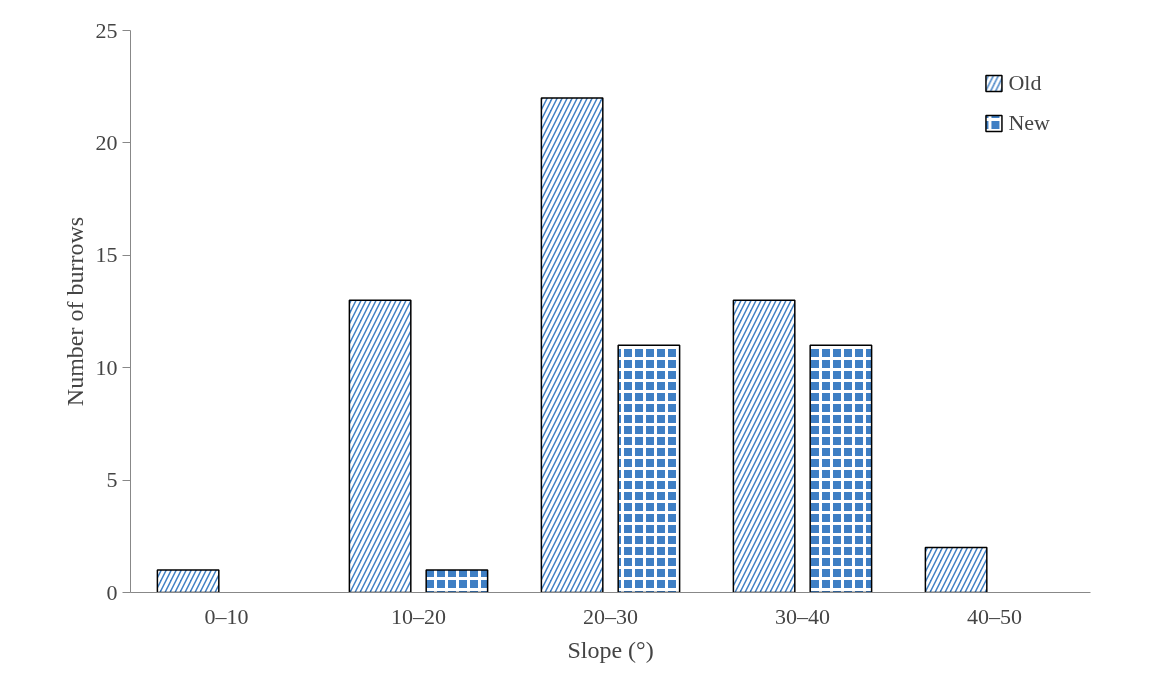 The height and width of the screenshot is (675, 1158). I want to click on x-axis-title: Slope (°), so click(610, 649).